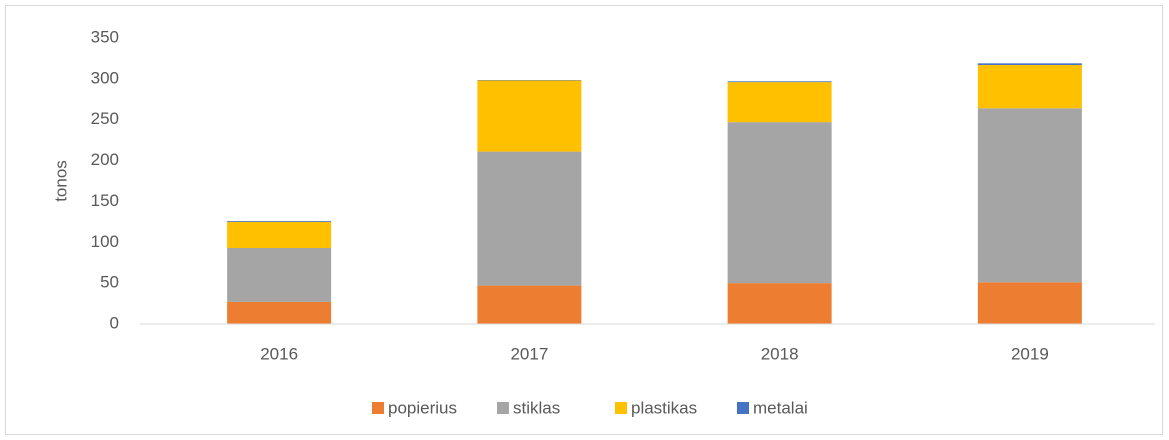 The height and width of the screenshot is (440, 1169). Describe the element at coordinates (664, 407) in the screenshot. I see `legend-label: plastikas` at that location.